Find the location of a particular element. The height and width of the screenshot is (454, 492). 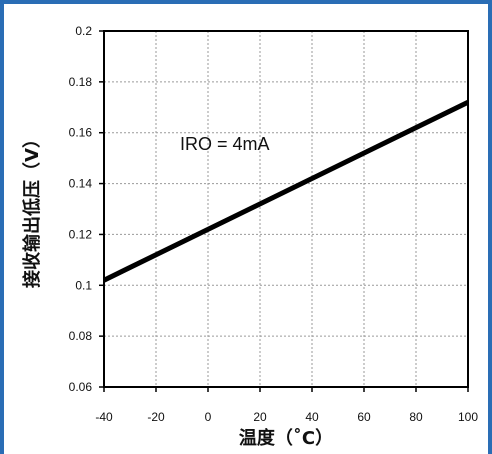

y-tick-label: 0.16 is located at coordinates (81, 133).